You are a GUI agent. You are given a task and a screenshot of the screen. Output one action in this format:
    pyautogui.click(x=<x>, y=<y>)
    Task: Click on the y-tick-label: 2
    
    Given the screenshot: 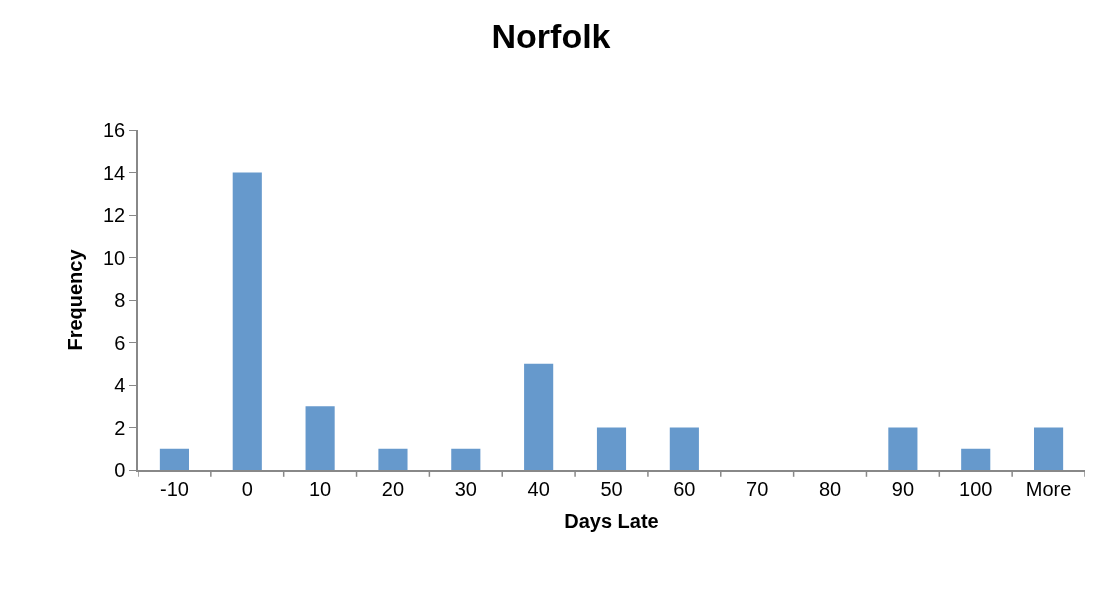 What is the action you would take?
    pyautogui.click(x=120, y=427)
    